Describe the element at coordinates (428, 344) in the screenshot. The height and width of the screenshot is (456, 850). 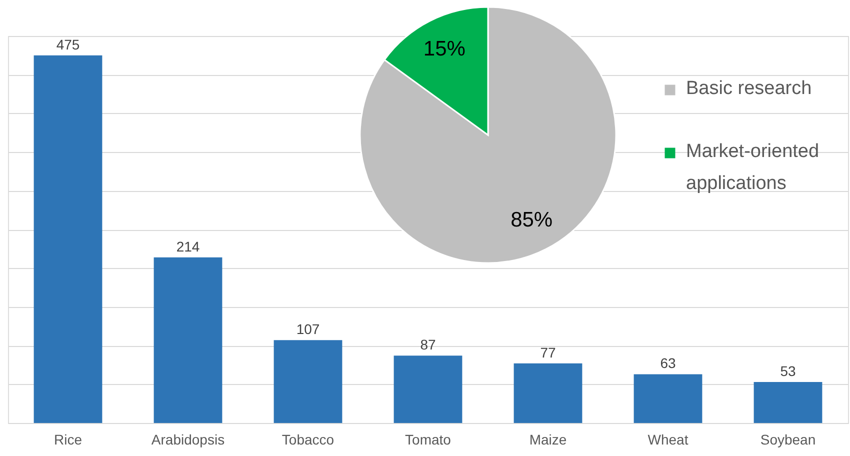
I see `data-label: 87` at that location.